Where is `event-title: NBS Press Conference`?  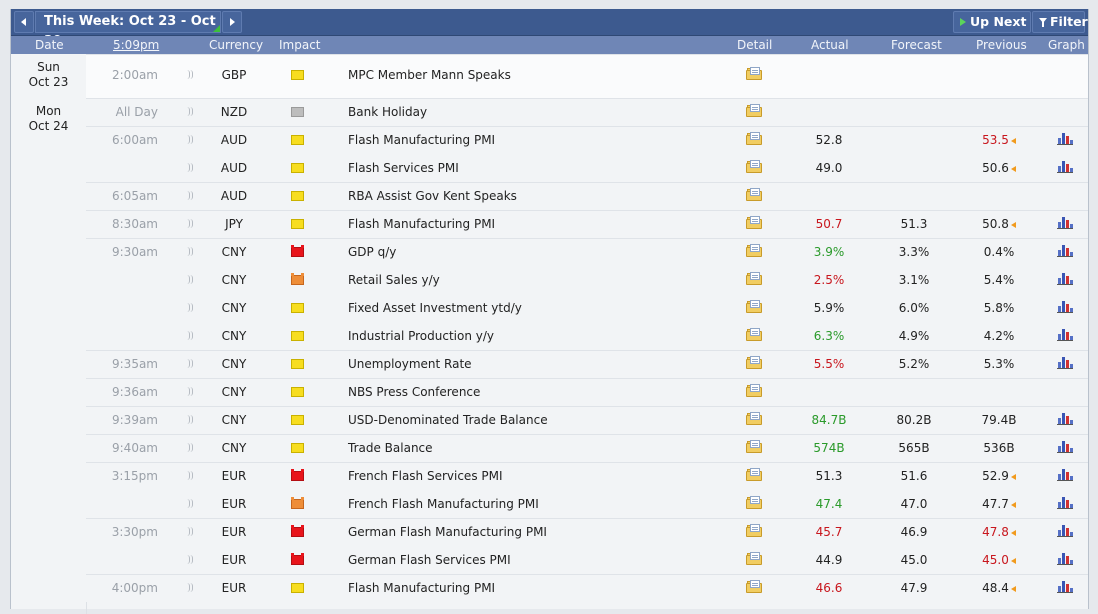
event-title: NBS Press Conference is located at coordinates (414, 392).